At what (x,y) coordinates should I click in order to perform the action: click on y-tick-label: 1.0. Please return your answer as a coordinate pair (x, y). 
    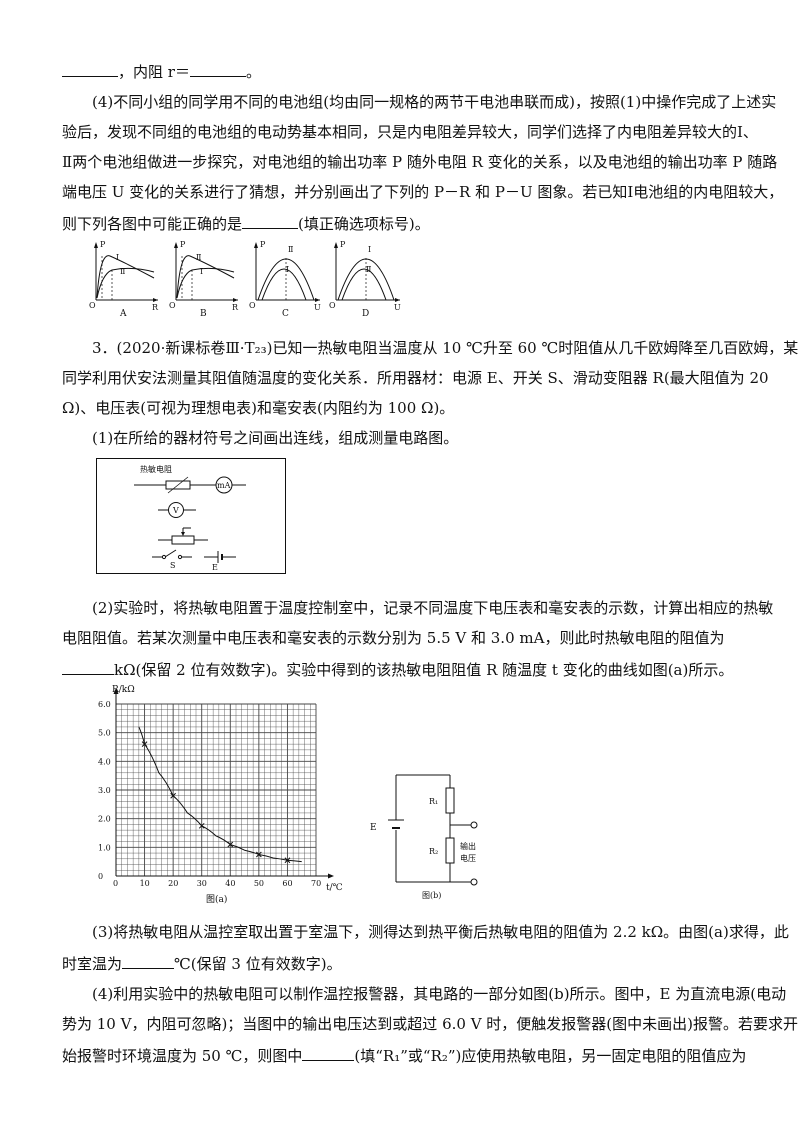
    Looking at the image, I should click on (104, 847).